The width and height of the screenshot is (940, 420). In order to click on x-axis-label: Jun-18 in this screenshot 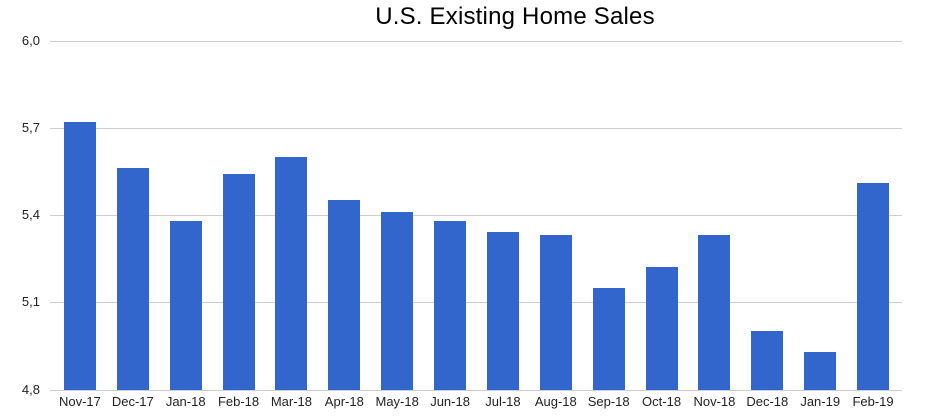, I will do `click(450, 401)`.